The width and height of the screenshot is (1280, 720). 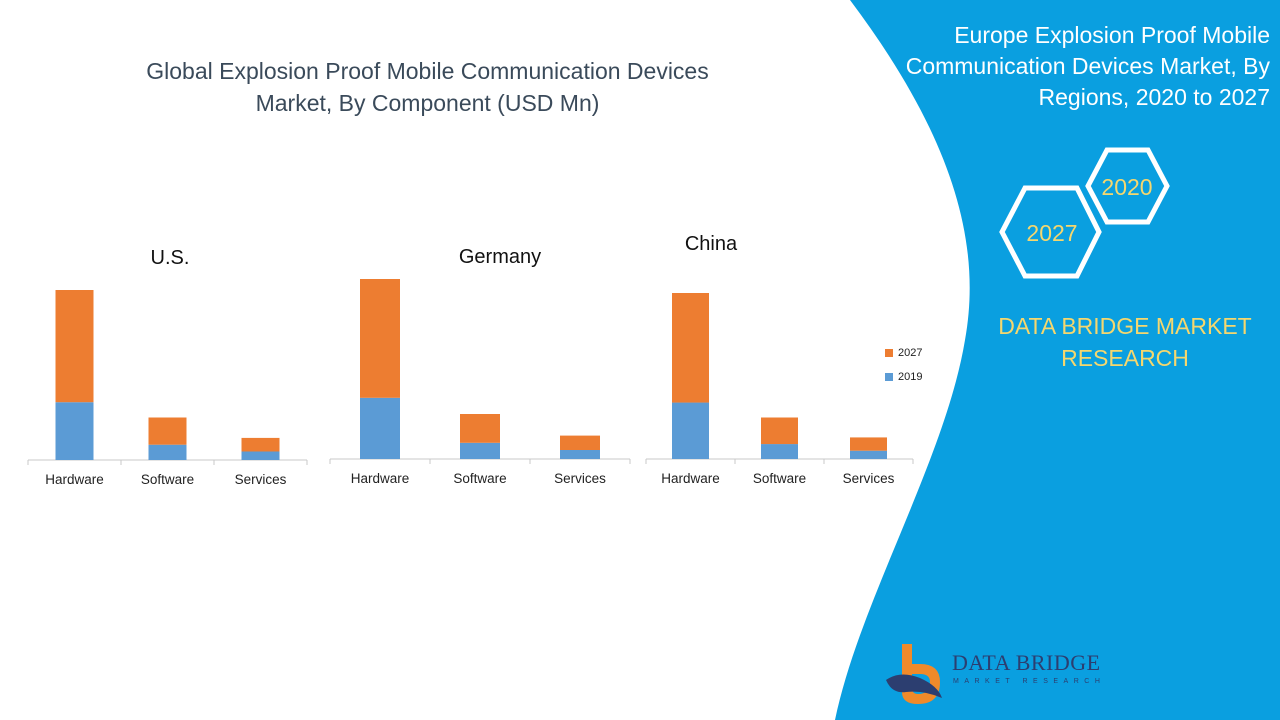 I want to click on chart-title: U.S., so click(x=170, y=258).